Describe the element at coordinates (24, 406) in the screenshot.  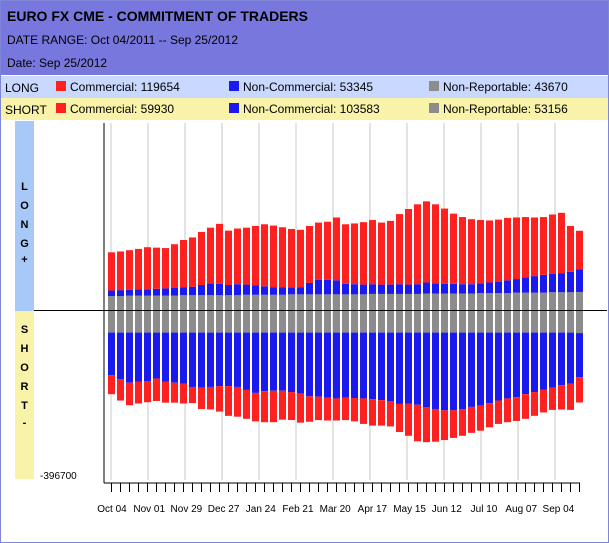
I see `short-letter: T` at that location.